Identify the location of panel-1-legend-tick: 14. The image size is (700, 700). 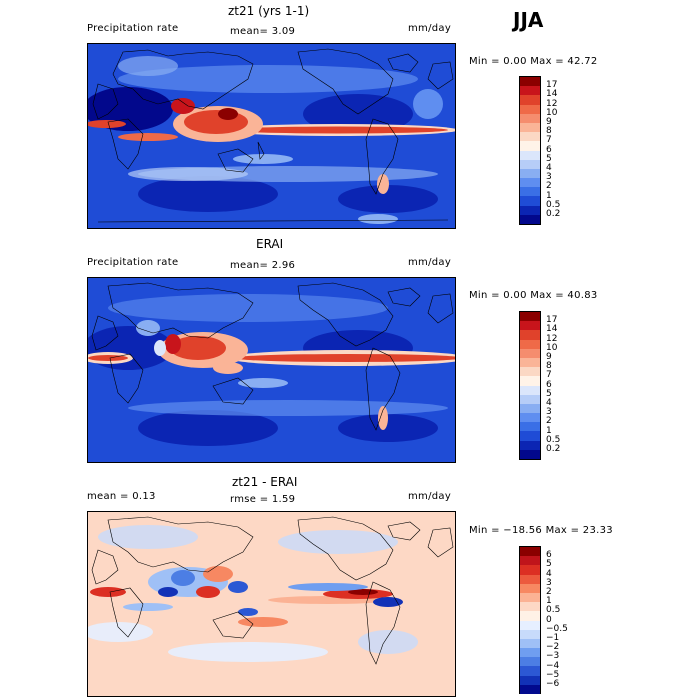
(552, 94).